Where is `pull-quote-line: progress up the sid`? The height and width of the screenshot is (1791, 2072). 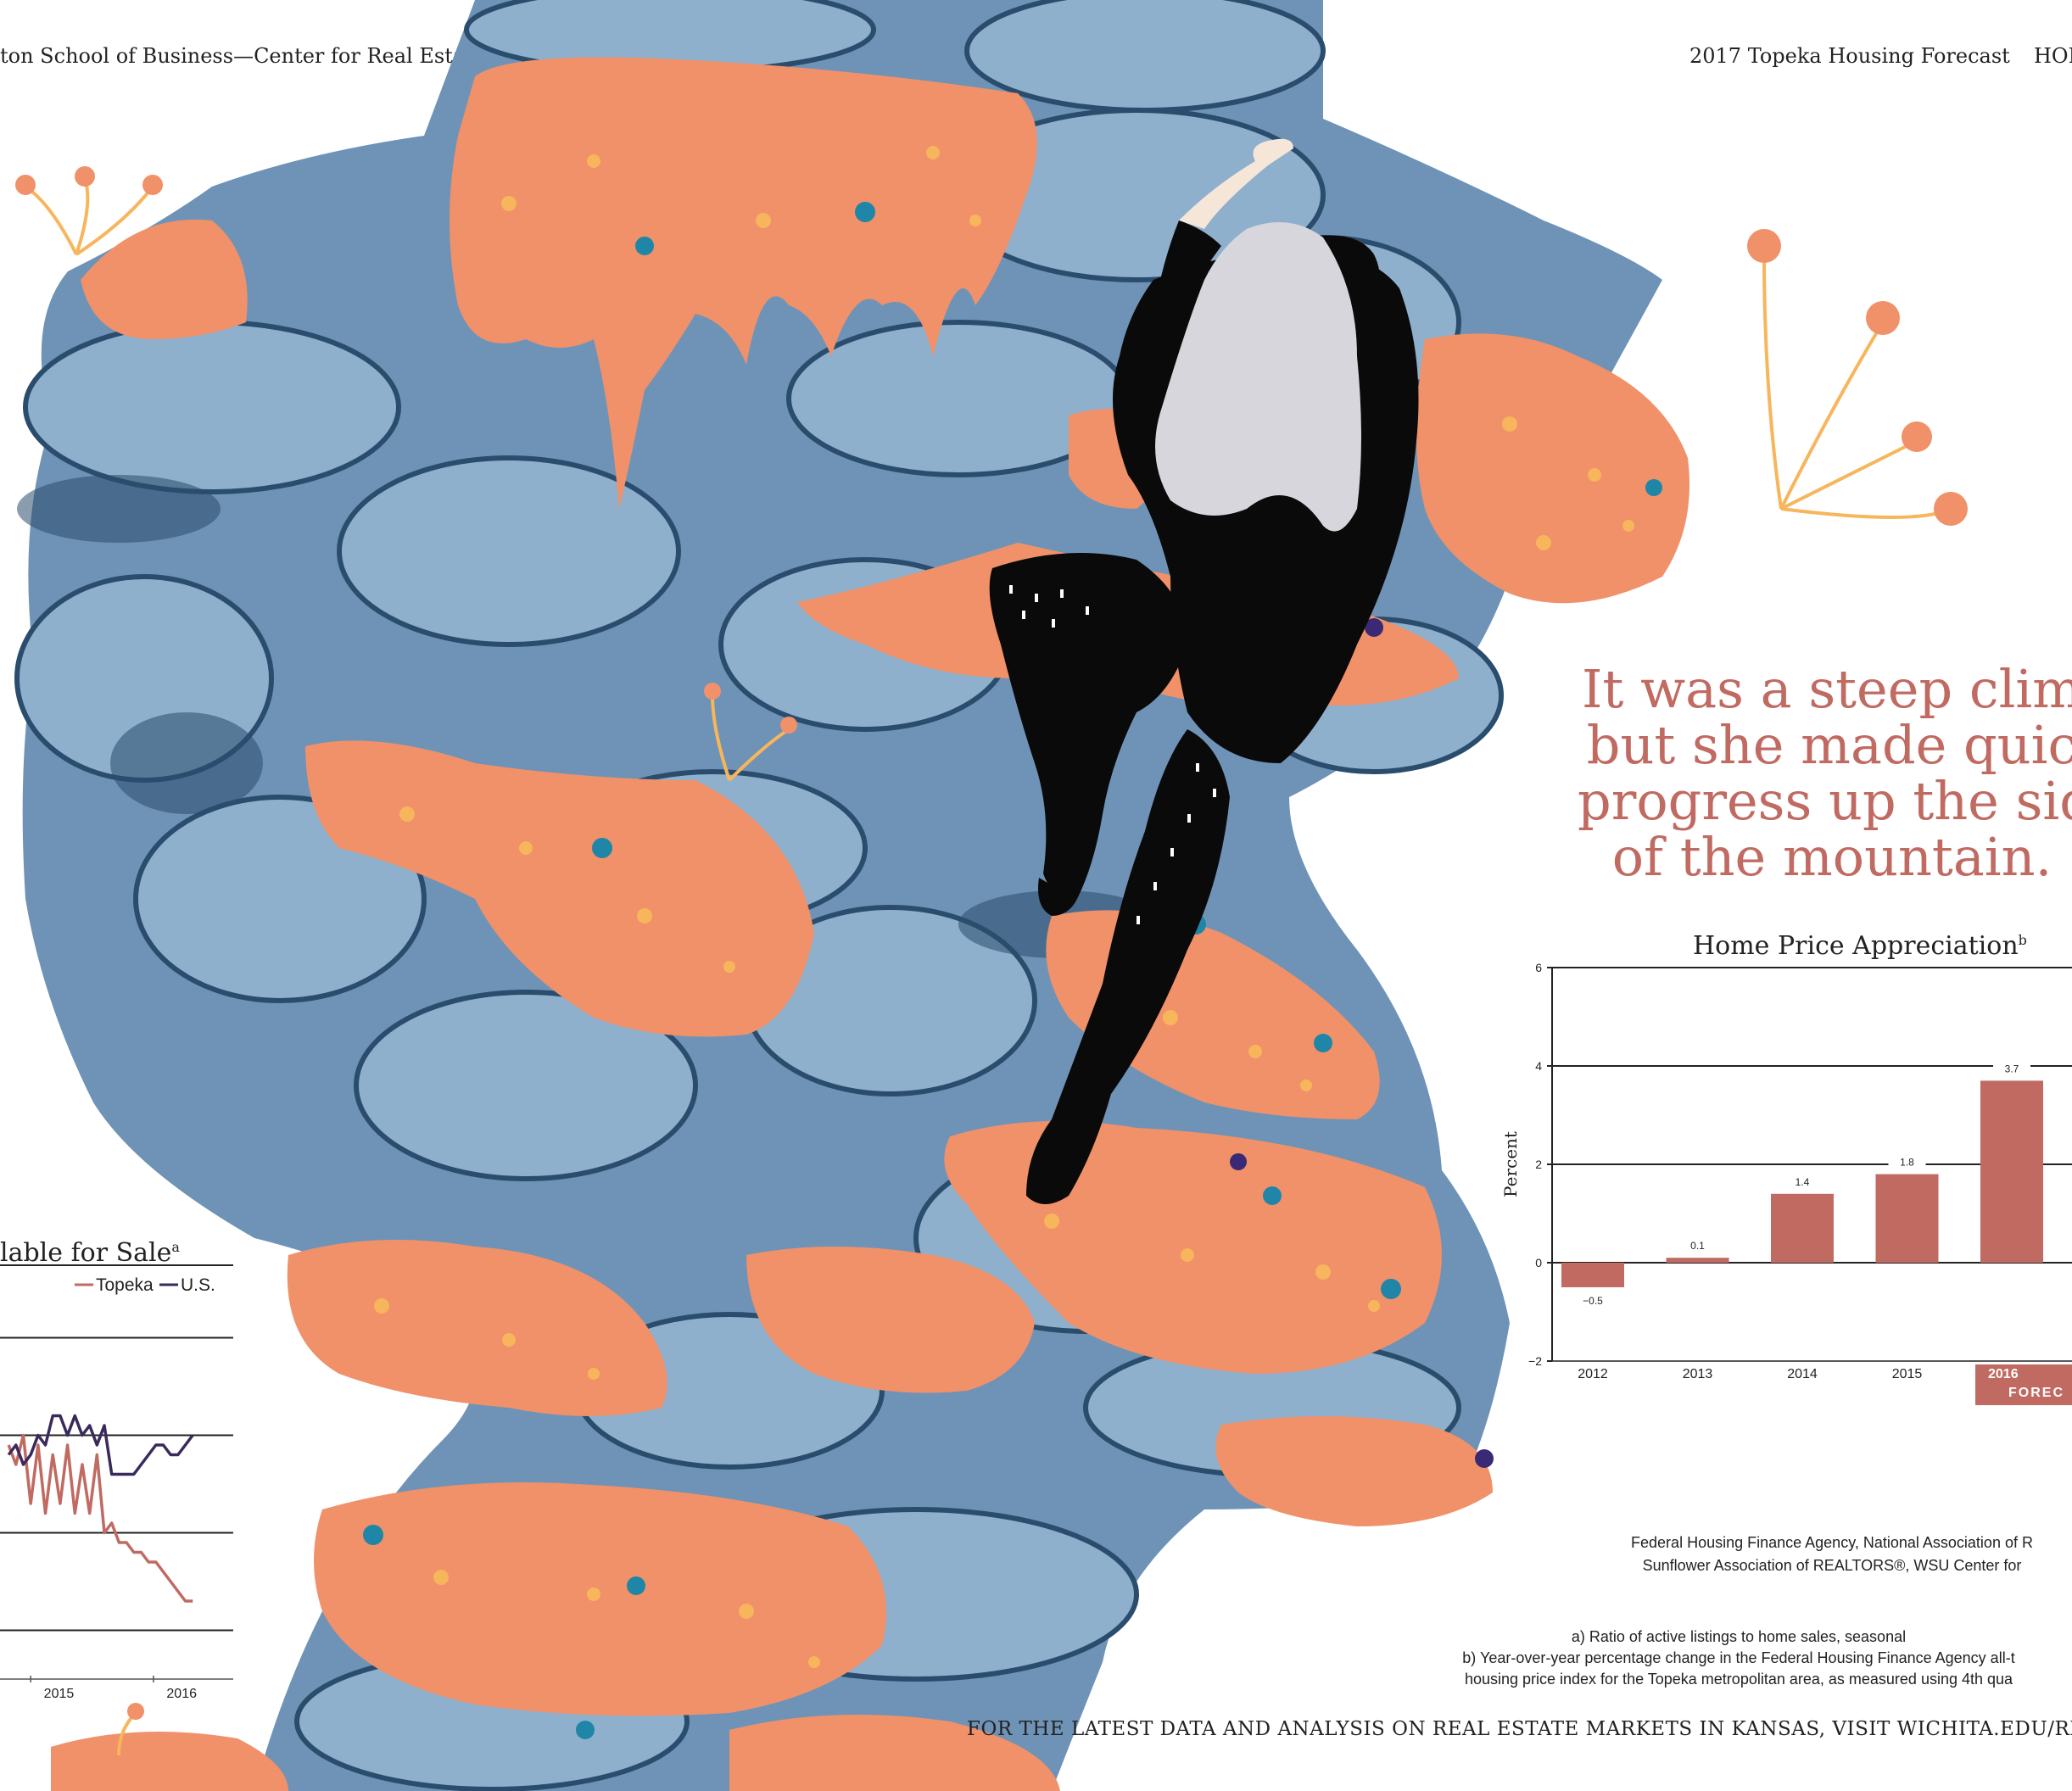 pull-quote-line: progress up the sid is located at coordinates (1825, 801).